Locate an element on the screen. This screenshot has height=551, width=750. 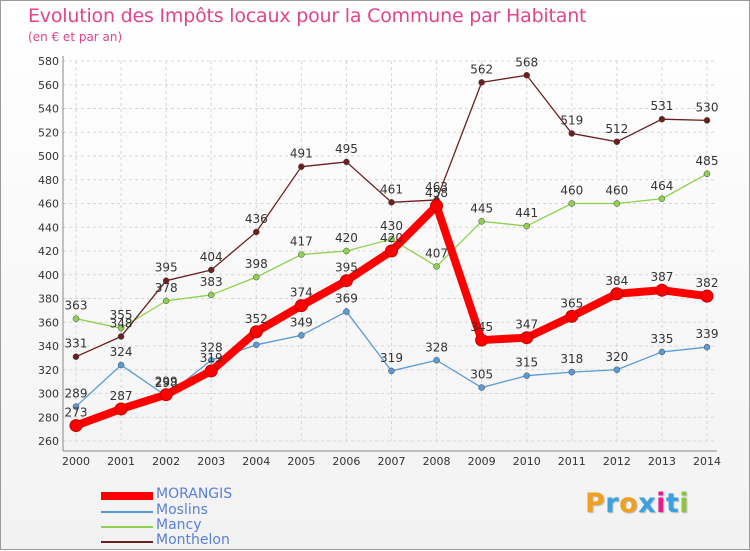
data-label-morangis: 347 is located at coordinates (526, 325).